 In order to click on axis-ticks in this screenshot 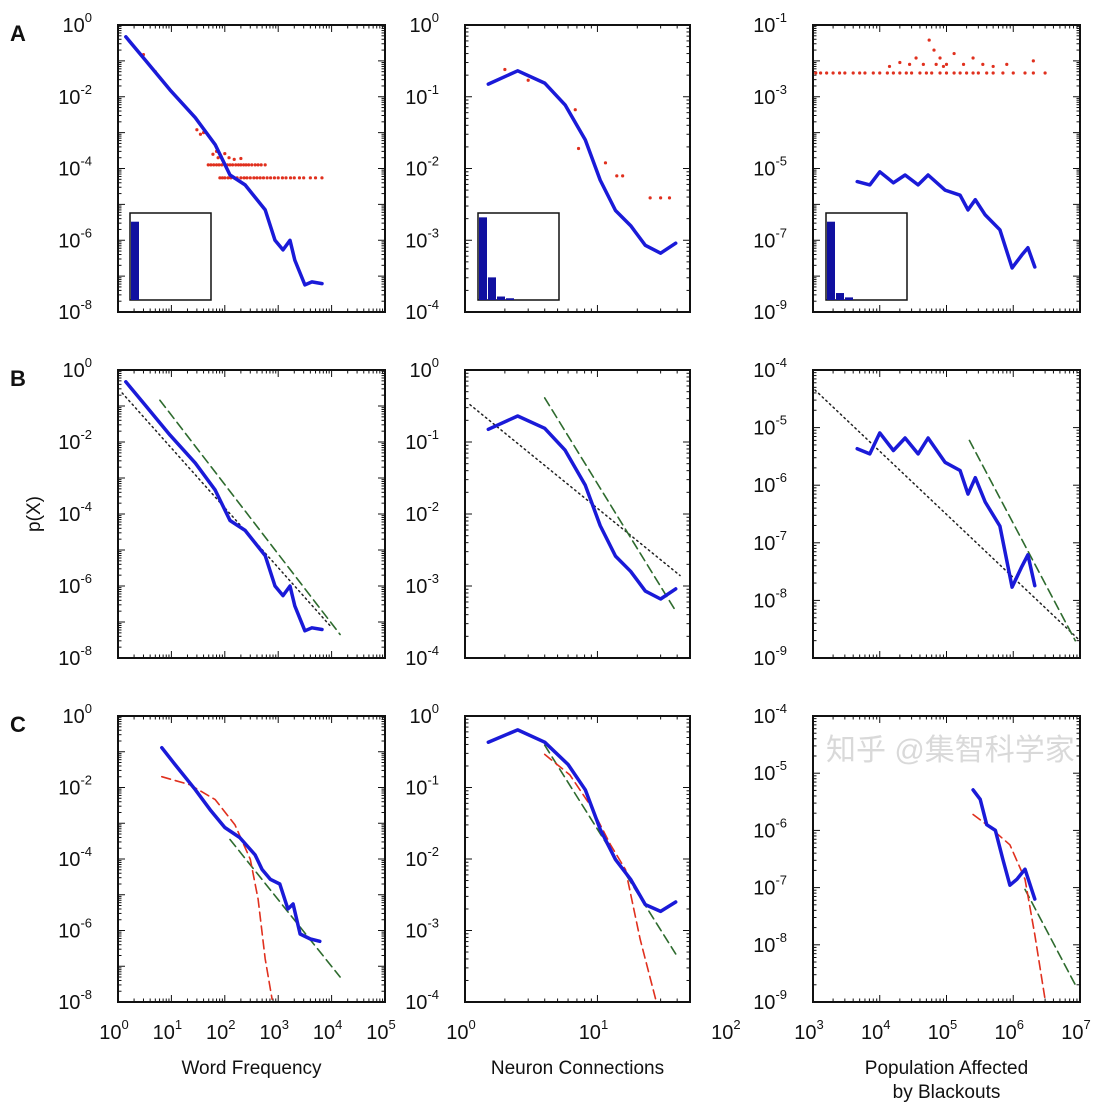, I will do `click(251, 514)`.